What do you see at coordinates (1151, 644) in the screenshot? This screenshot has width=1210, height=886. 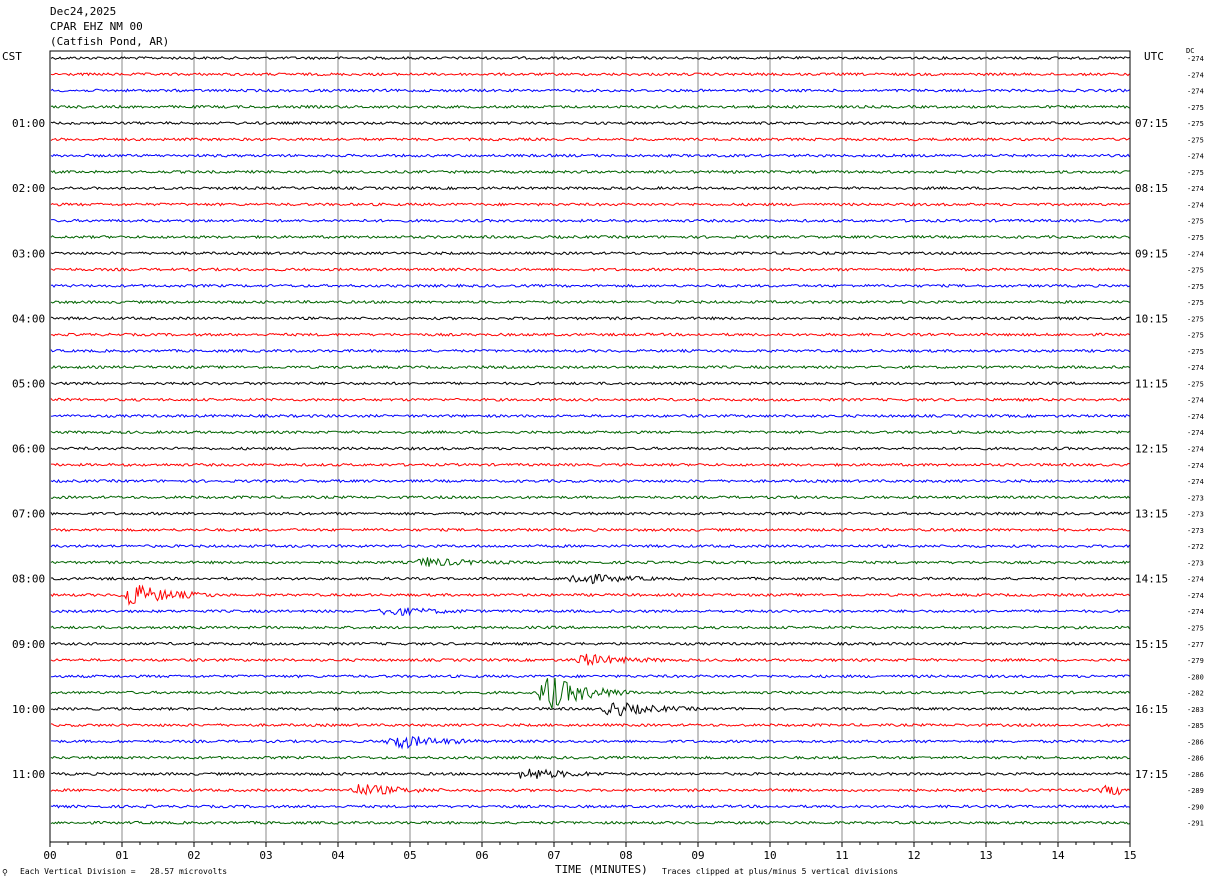 I see `utc-hour-label: 15:15` at bounding box center [1151, 644].